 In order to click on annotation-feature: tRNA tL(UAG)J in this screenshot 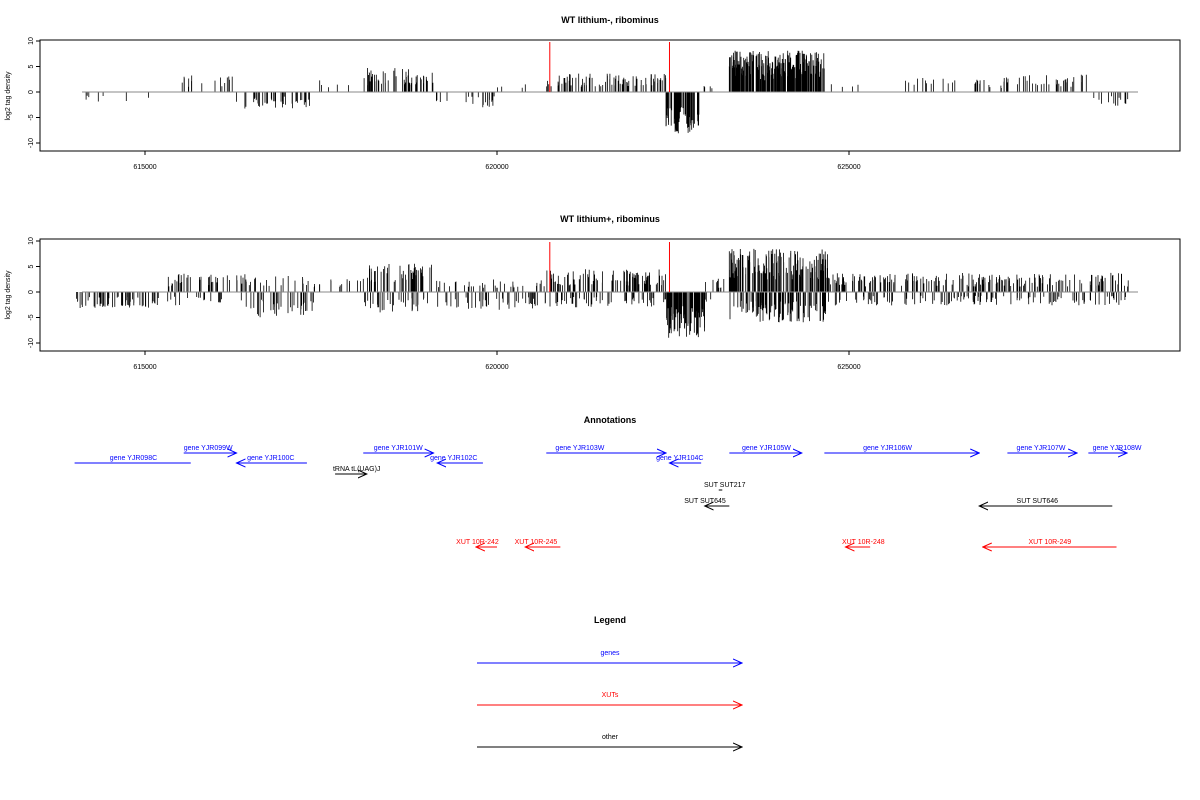, I will do `click(356, 470)`.